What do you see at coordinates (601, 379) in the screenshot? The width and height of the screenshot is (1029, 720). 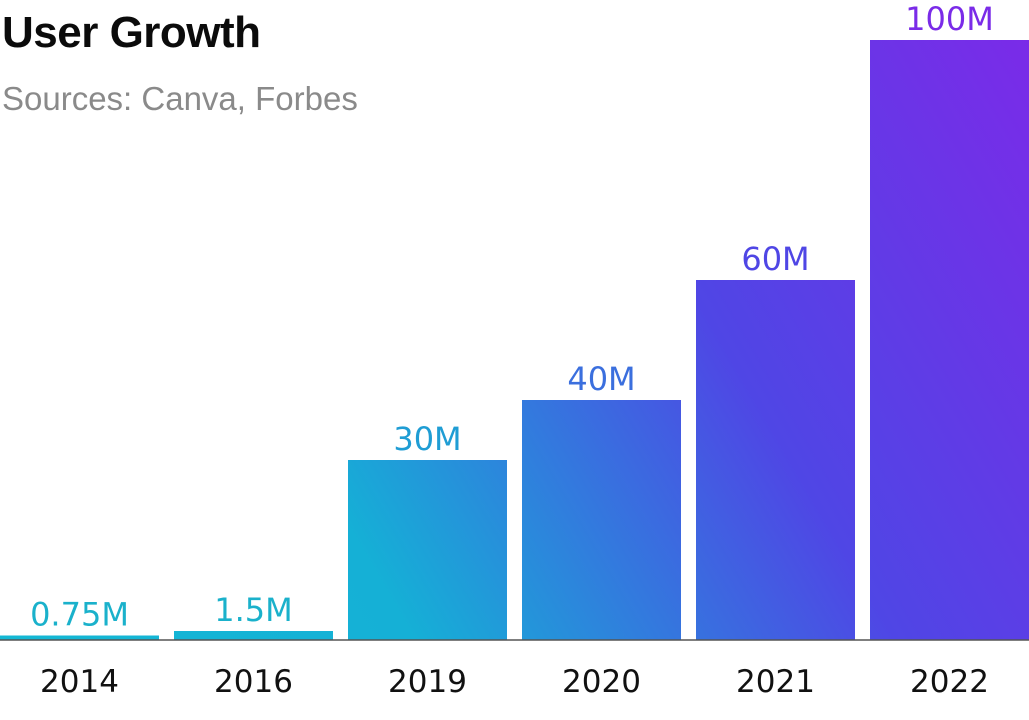 I see `value-label-2020: 40M` at bounding box center [601, 379].